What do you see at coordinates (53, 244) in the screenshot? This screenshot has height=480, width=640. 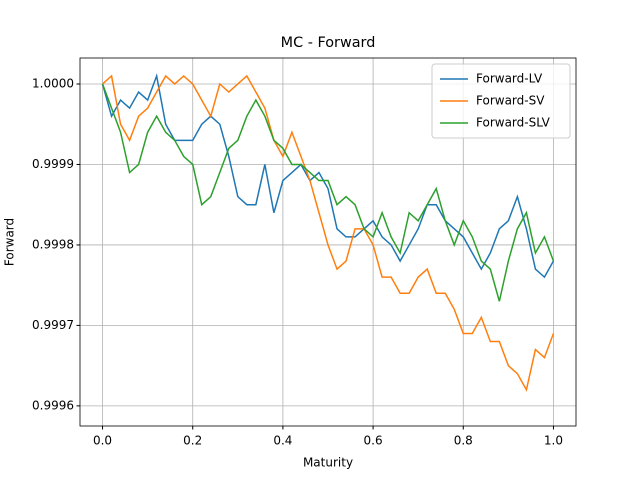 I see `y-tick-label: 0.9998` at bounding box center [53, 244].